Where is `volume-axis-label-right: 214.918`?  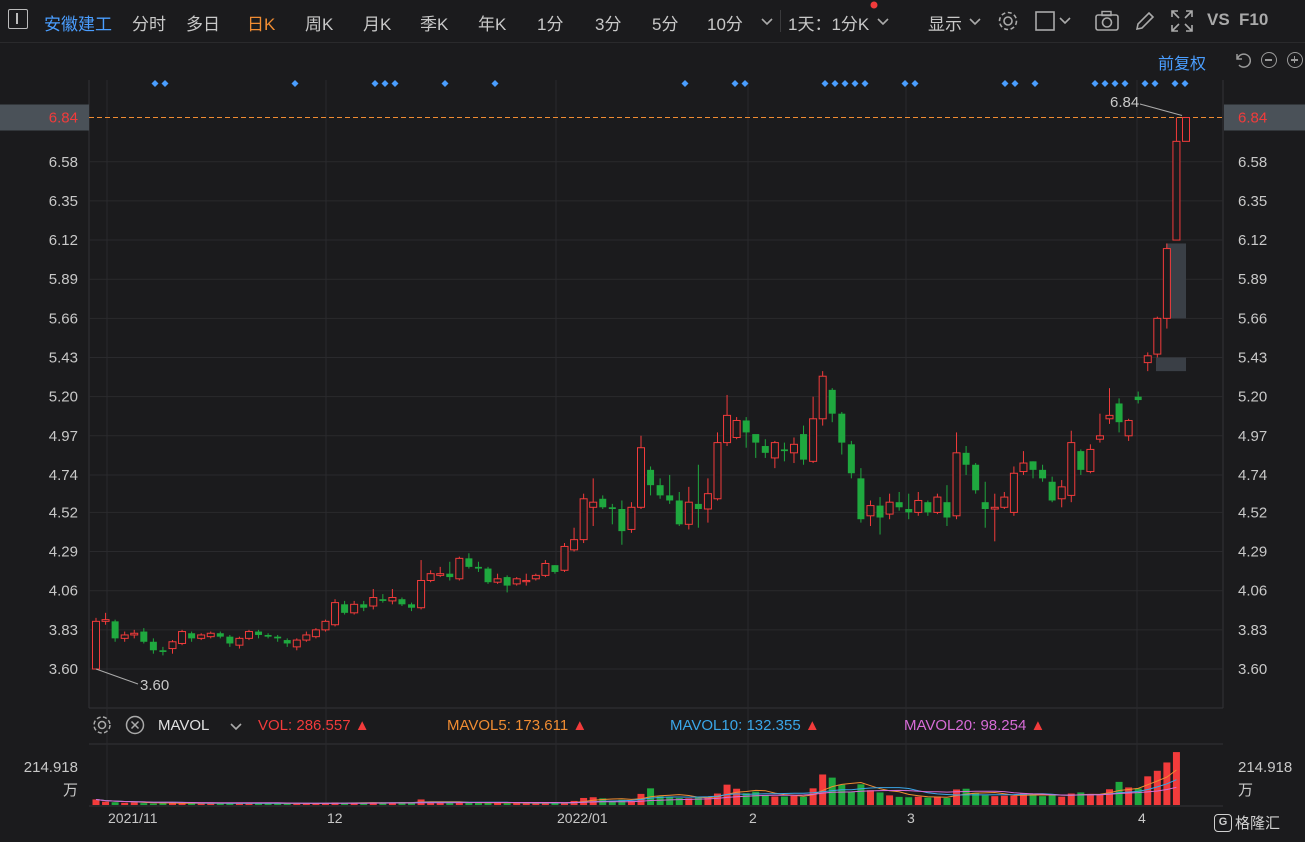
volume-axis-label-right: 214.918 is located at coordinates (1265, 767).